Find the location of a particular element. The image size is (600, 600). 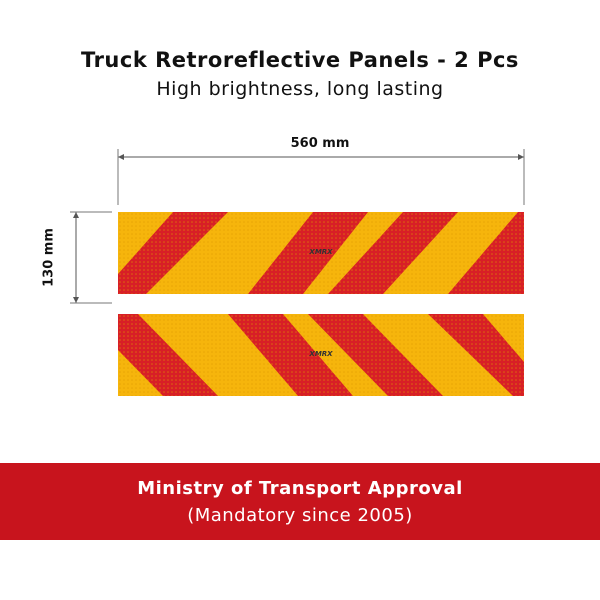

approval-banner is located at coordinates (300, 501).